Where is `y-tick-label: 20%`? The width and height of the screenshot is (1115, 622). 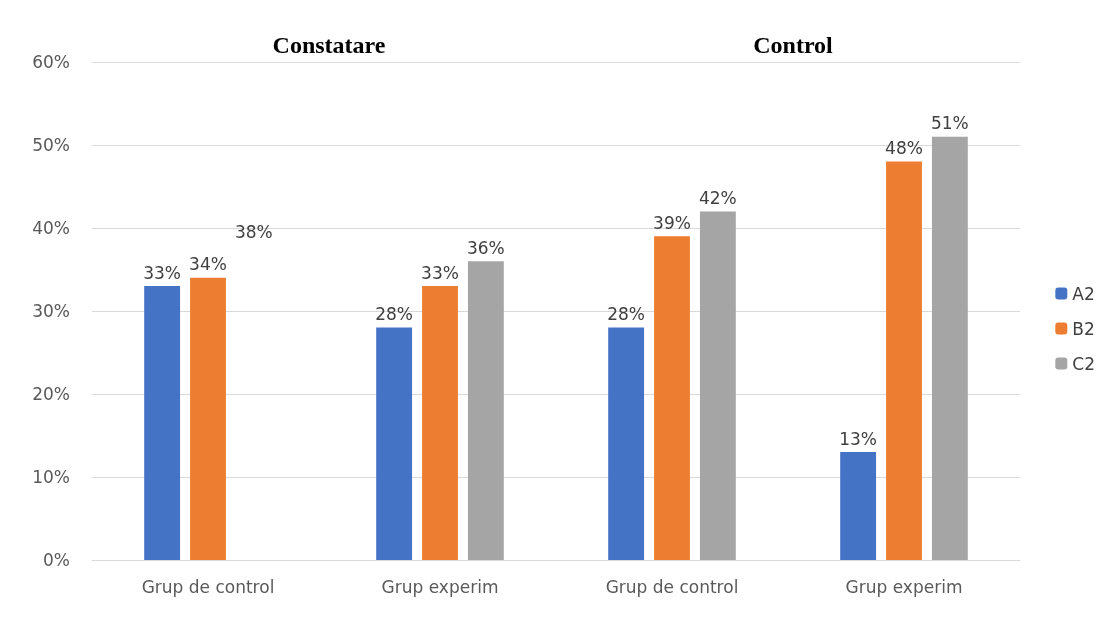 y-tick-label: 20% is located at coordinates (51, 394).